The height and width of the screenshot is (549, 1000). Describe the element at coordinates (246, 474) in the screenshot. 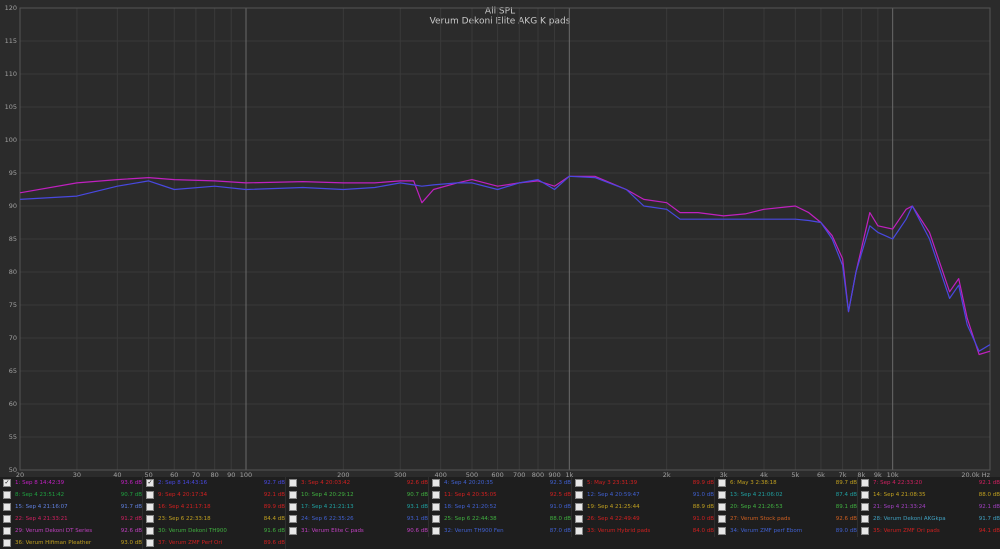

I see `x-tick-label: 100` at that location.